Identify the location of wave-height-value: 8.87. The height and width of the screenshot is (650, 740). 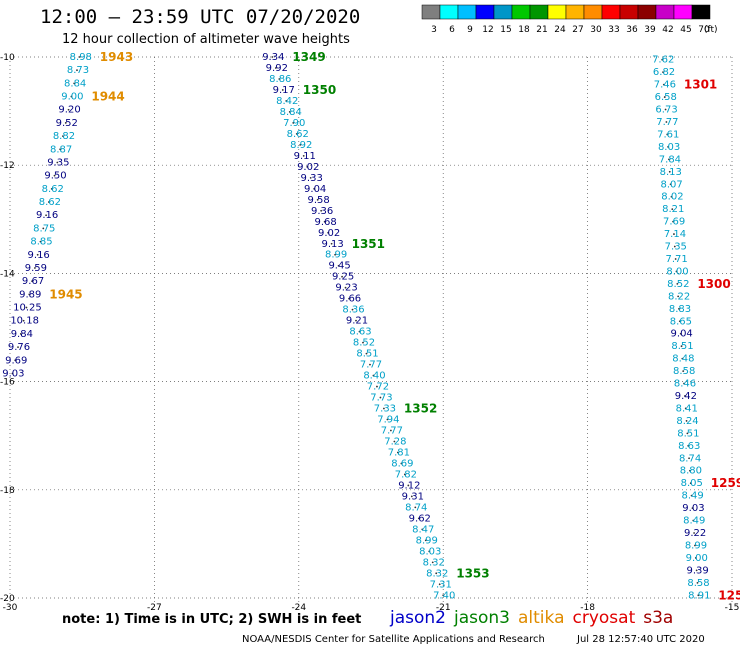
(61, 149).